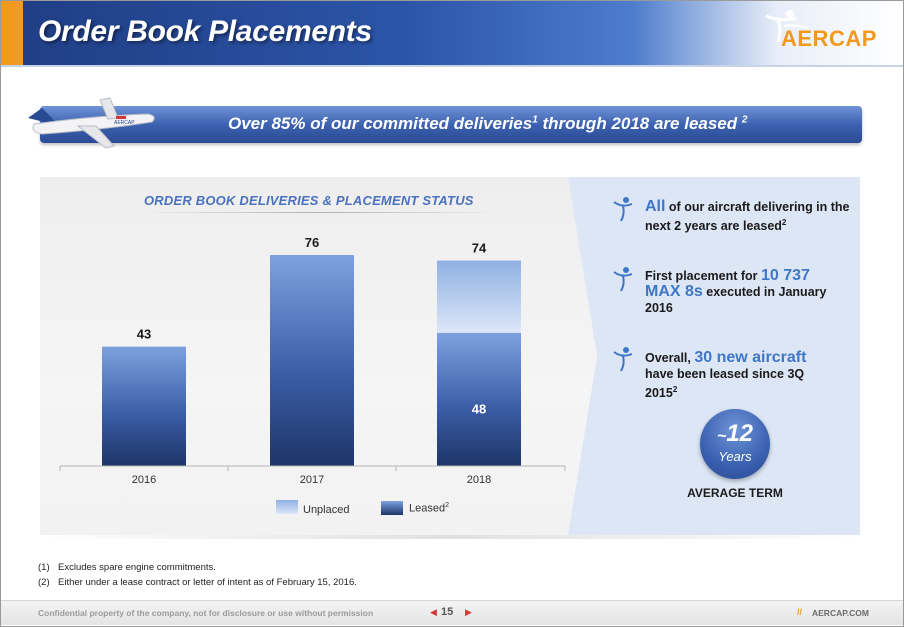  What do you see at coordinates (429, 508) in the screenshot?
I see `legend-label-leased: Leased2` at bounding box center [429, 508].